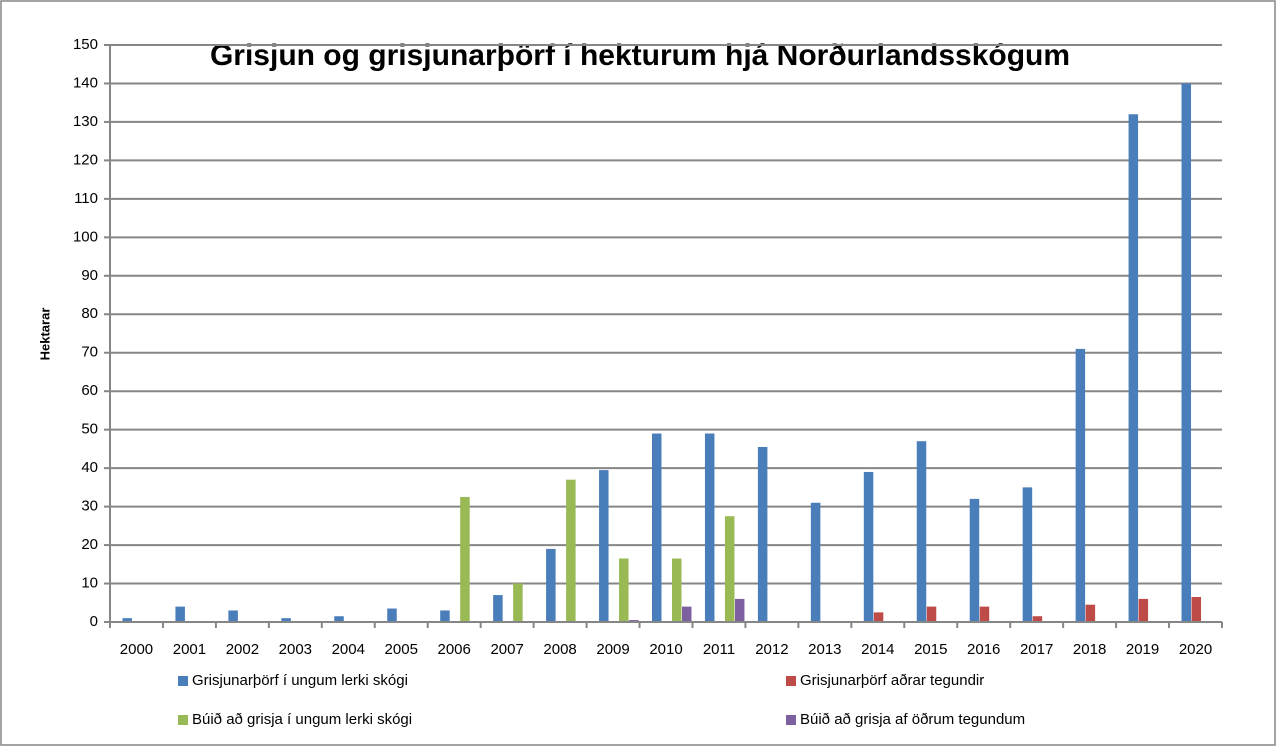 The height and width of the screenshot is (746, 1277). Describe the element at coordinates (89, 313) in the screenshot. I see `y-tick-label: 80` at that location.